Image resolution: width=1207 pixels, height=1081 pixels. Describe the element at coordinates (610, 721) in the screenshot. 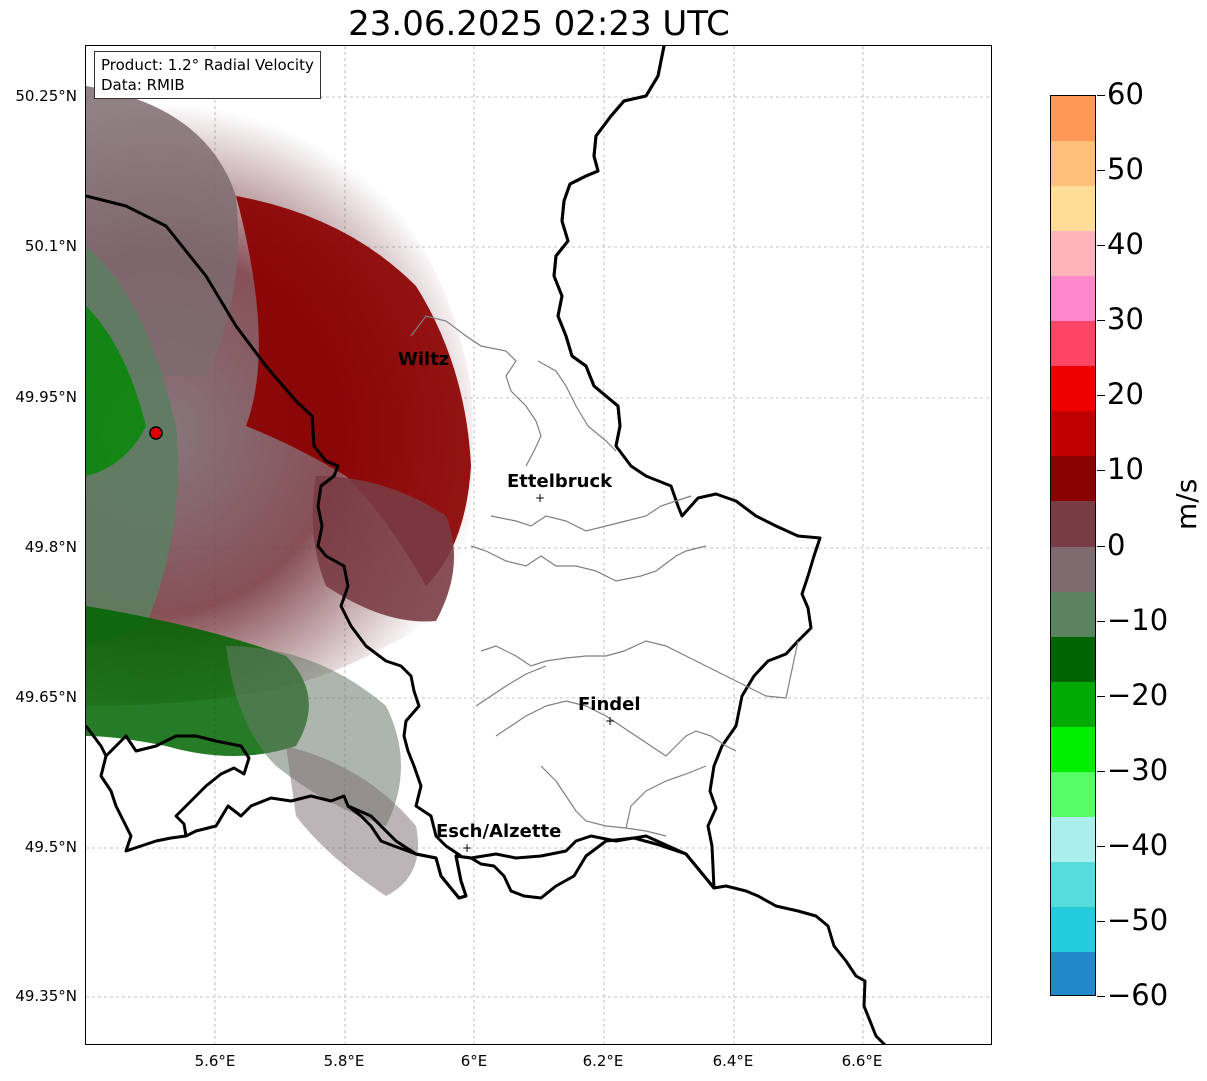

I see `city-marker-findel: +` at that location.